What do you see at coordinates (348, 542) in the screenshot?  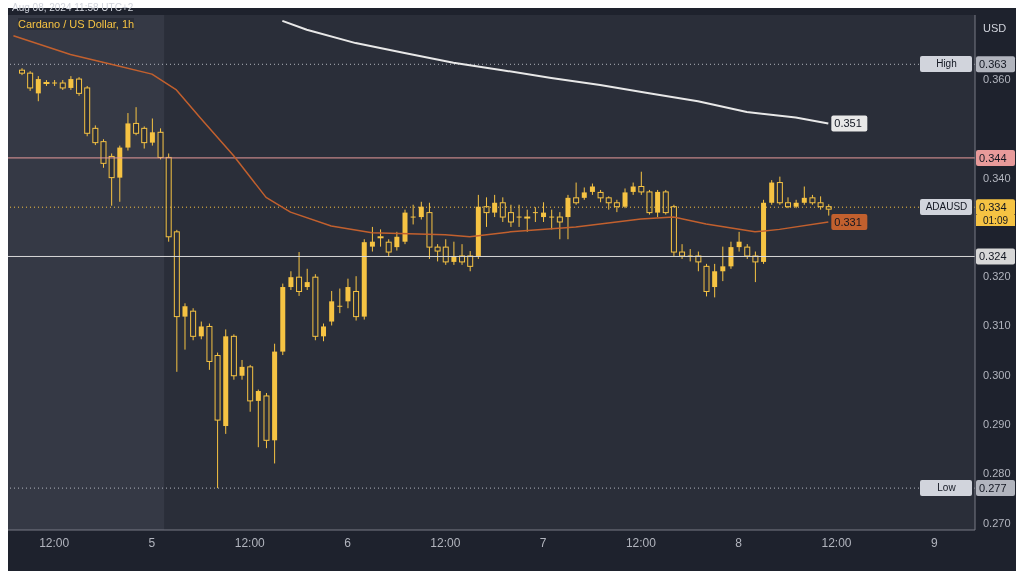 I see `x-tick-label: 6` at bounding box center [348, 542].